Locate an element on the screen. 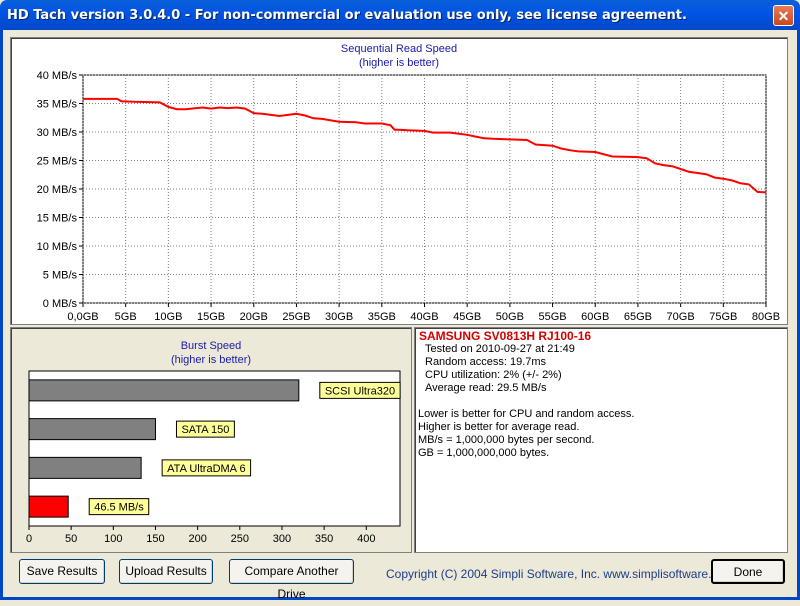 Image resolution: width=800 pixels, height=606 pixels. save-results-button: Save Results is located at coordinates (62, 571).